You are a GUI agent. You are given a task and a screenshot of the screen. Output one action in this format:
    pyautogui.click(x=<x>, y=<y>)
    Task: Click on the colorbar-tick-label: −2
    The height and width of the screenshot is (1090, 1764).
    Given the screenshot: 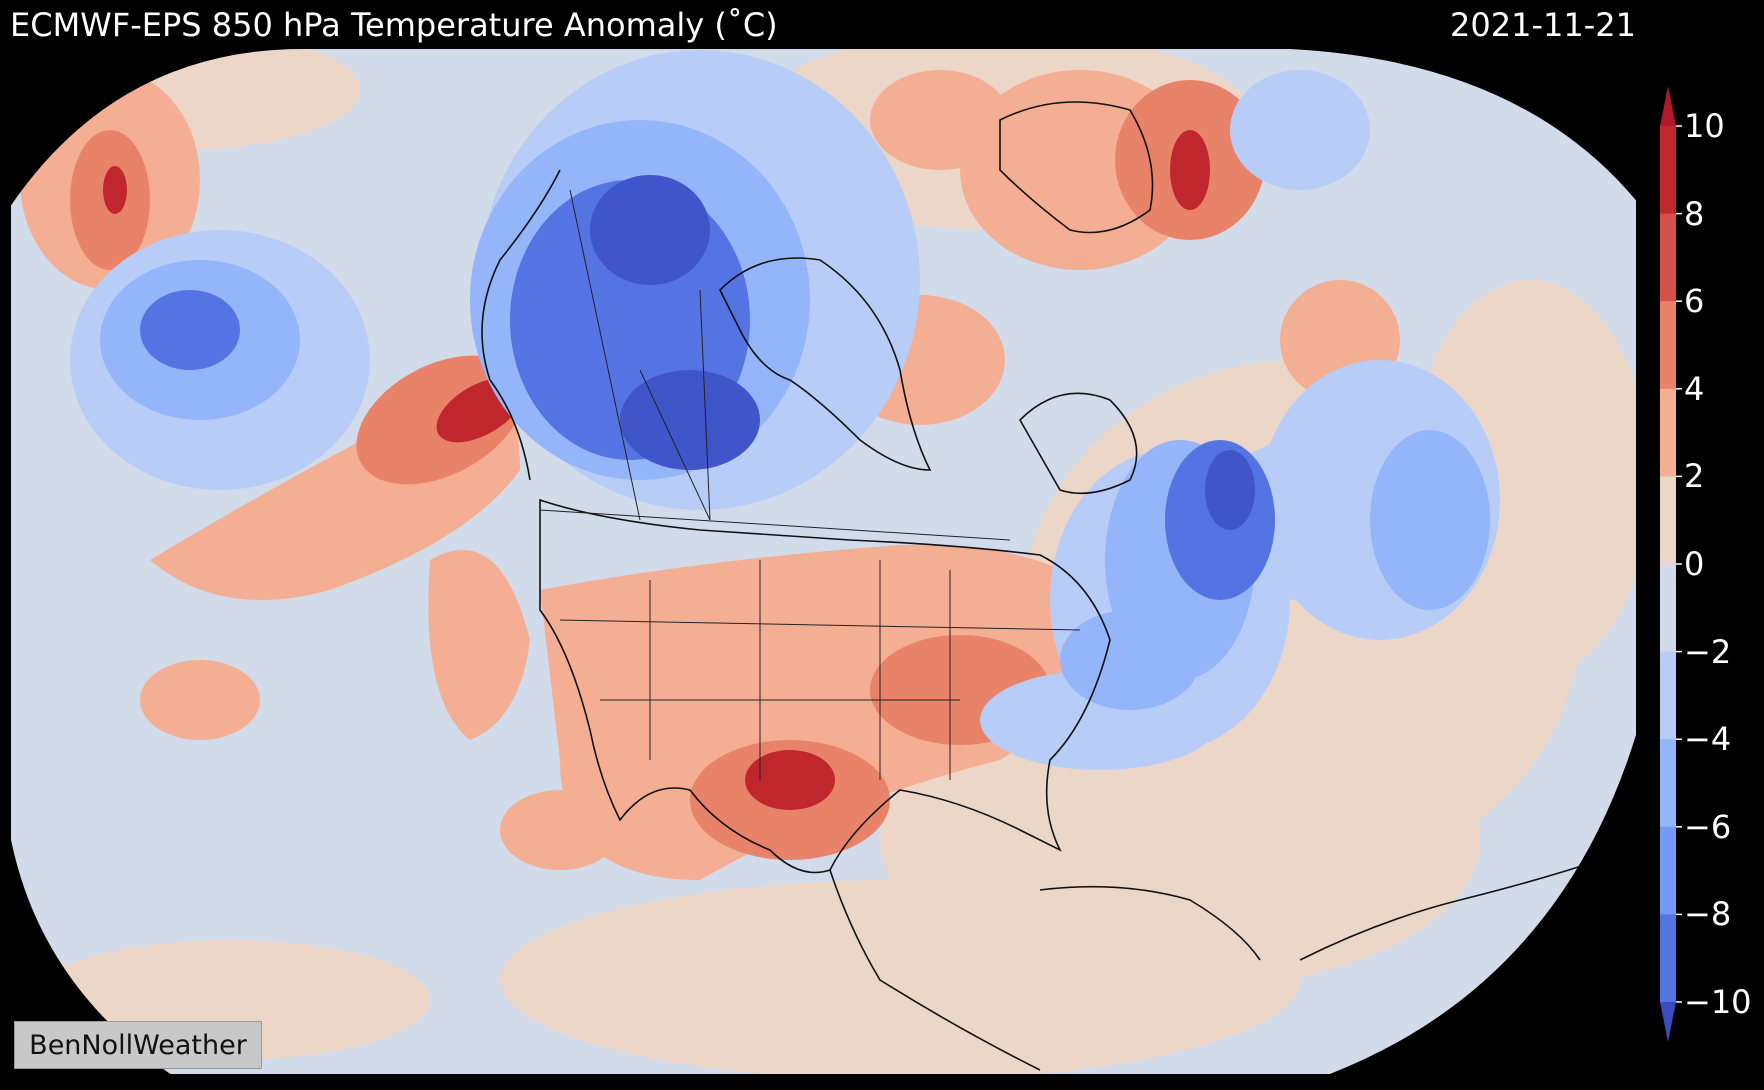 What is the action you would take?
    pyautogui.click(x=1708, y=651)
    